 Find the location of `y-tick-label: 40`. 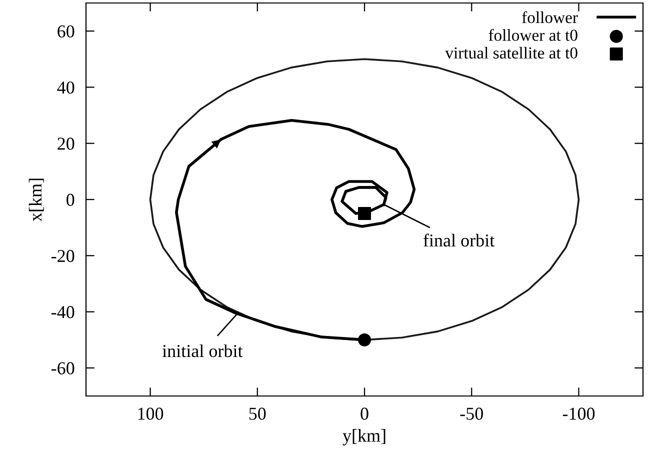

y-tick-label: 40 is located at coordinates (65, 87).